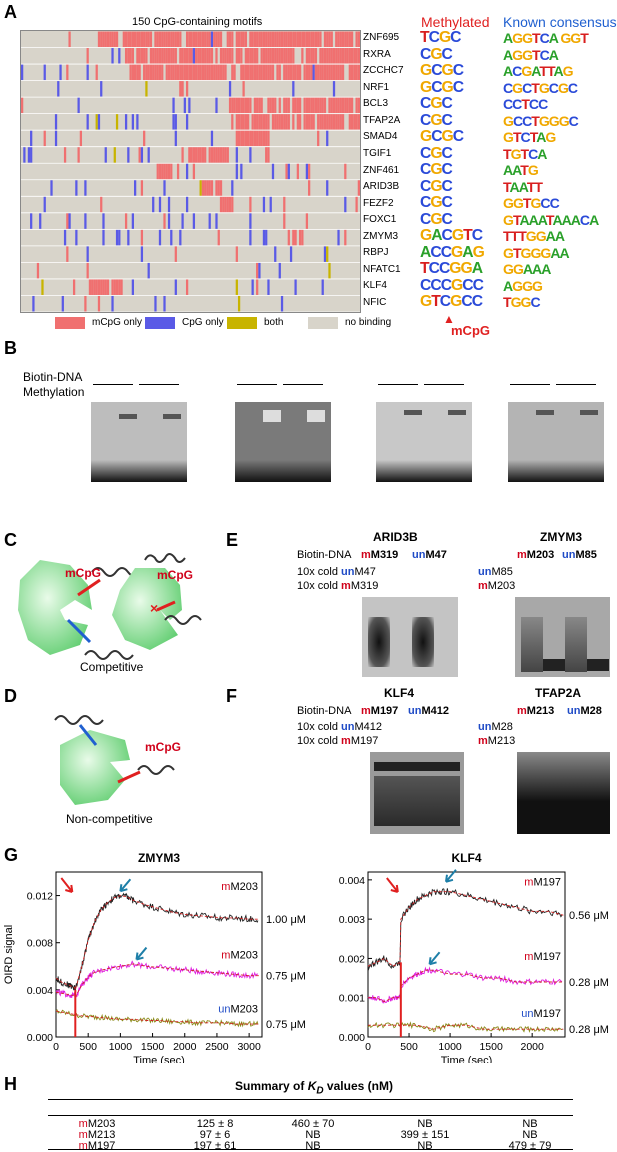 The width and height of the screenshot is (617, 1152). I want to click on kd-title-suffix: values (nM), so click(358, 1086).